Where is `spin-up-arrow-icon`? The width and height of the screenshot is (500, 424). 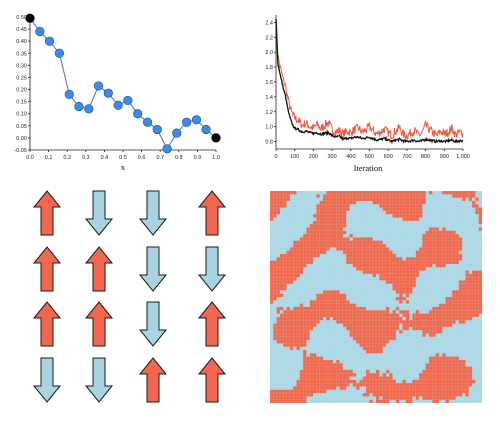 spin-up-arrow-icon is located at coordinates (99, 269).